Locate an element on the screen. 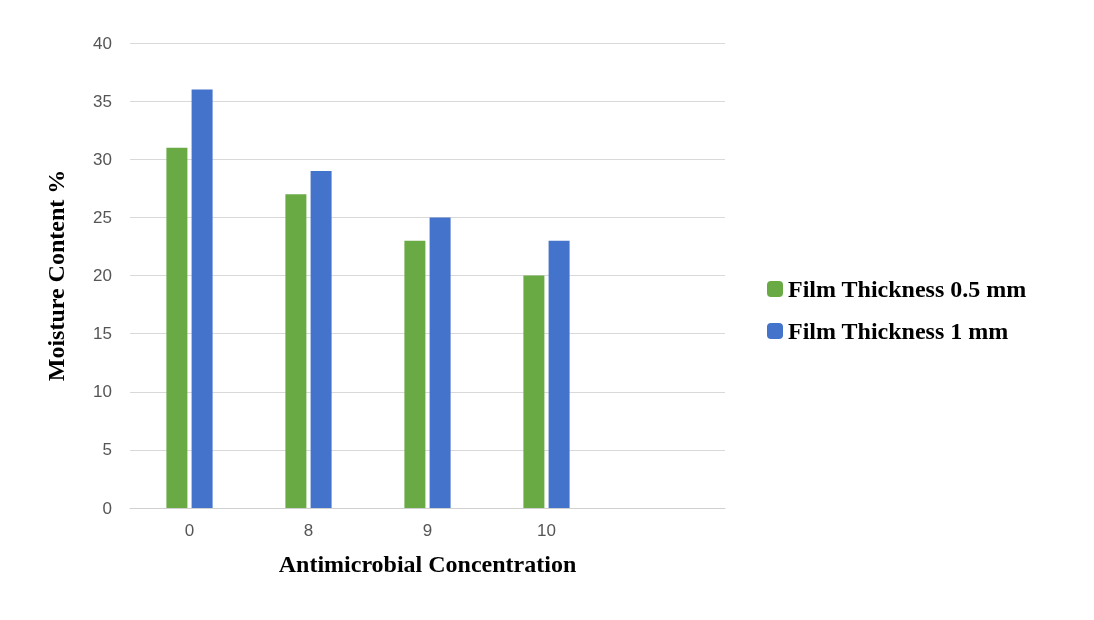 Image resolution: width=1094 pixels, height=620 pixels. y-tick-label: 15 is located at coordinates (102, 334).